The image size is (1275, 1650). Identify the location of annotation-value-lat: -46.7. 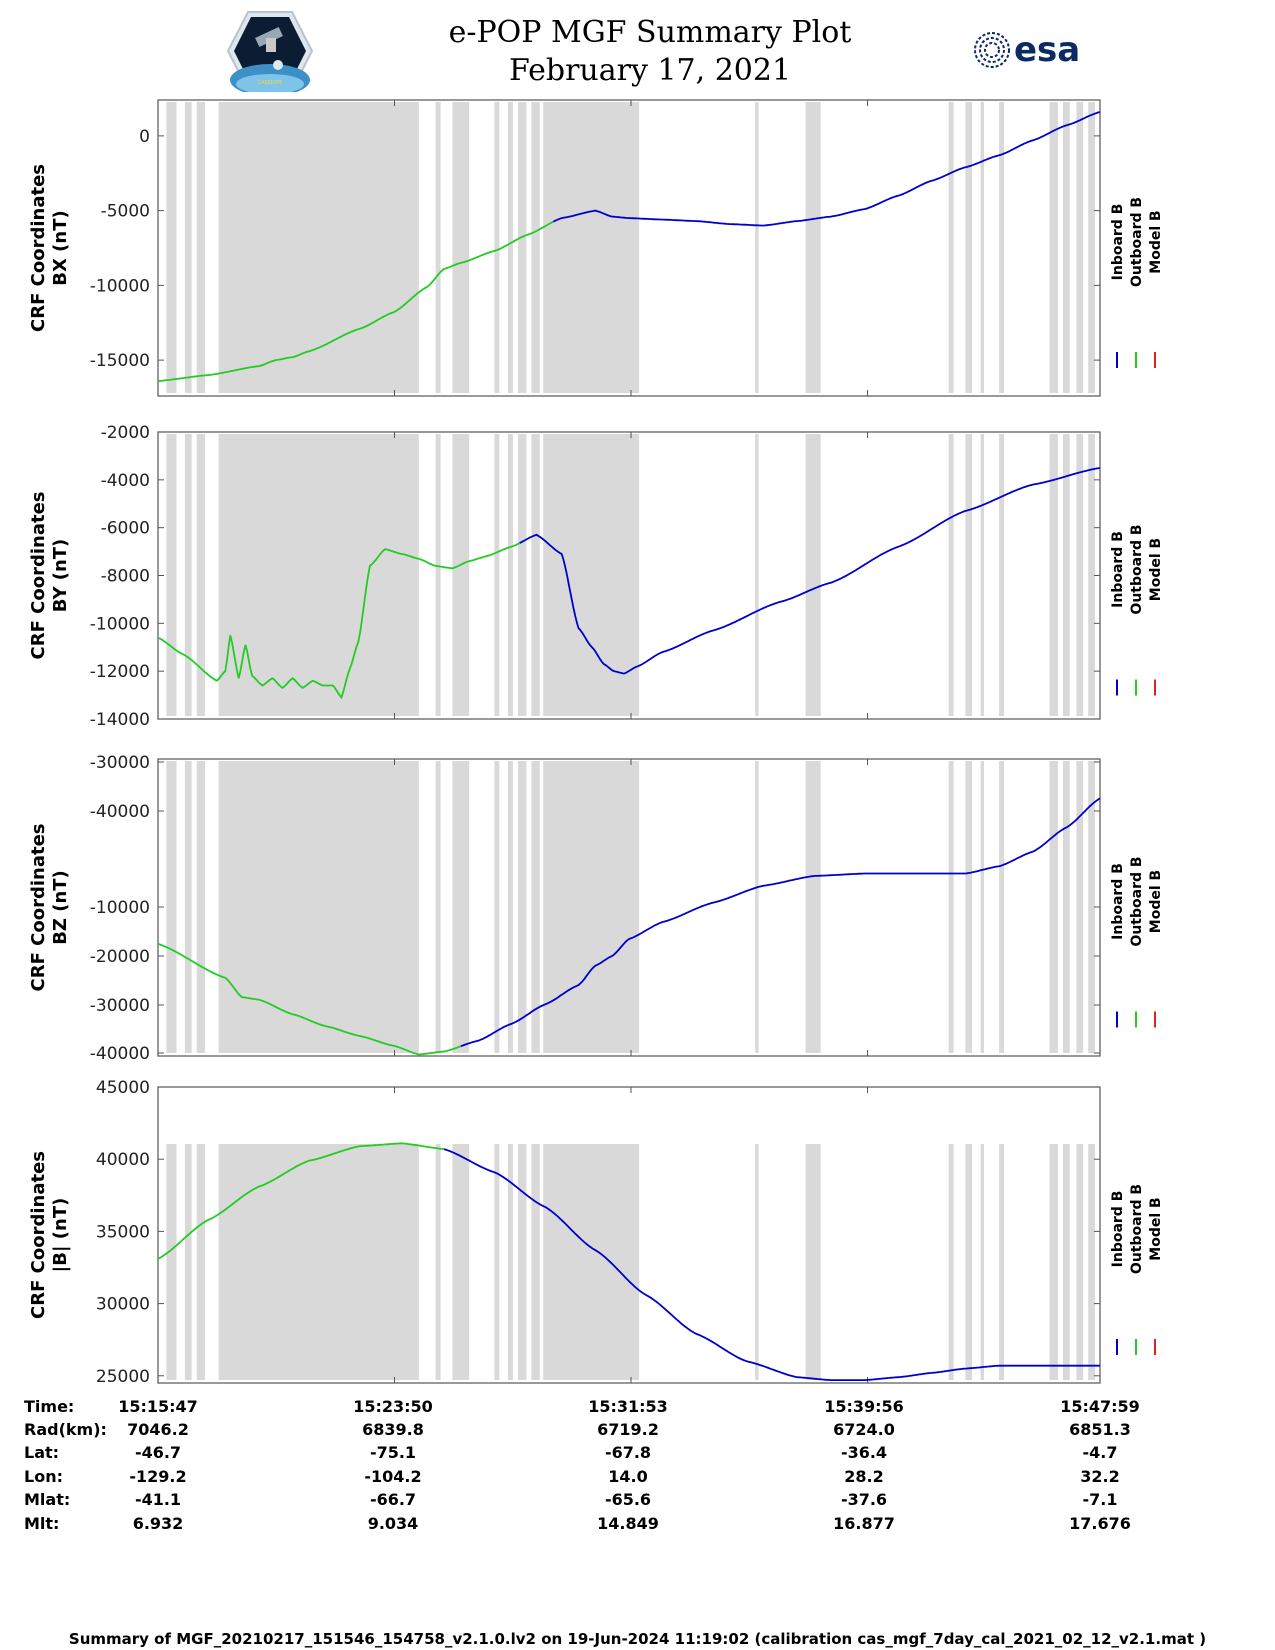
(158, 1452).